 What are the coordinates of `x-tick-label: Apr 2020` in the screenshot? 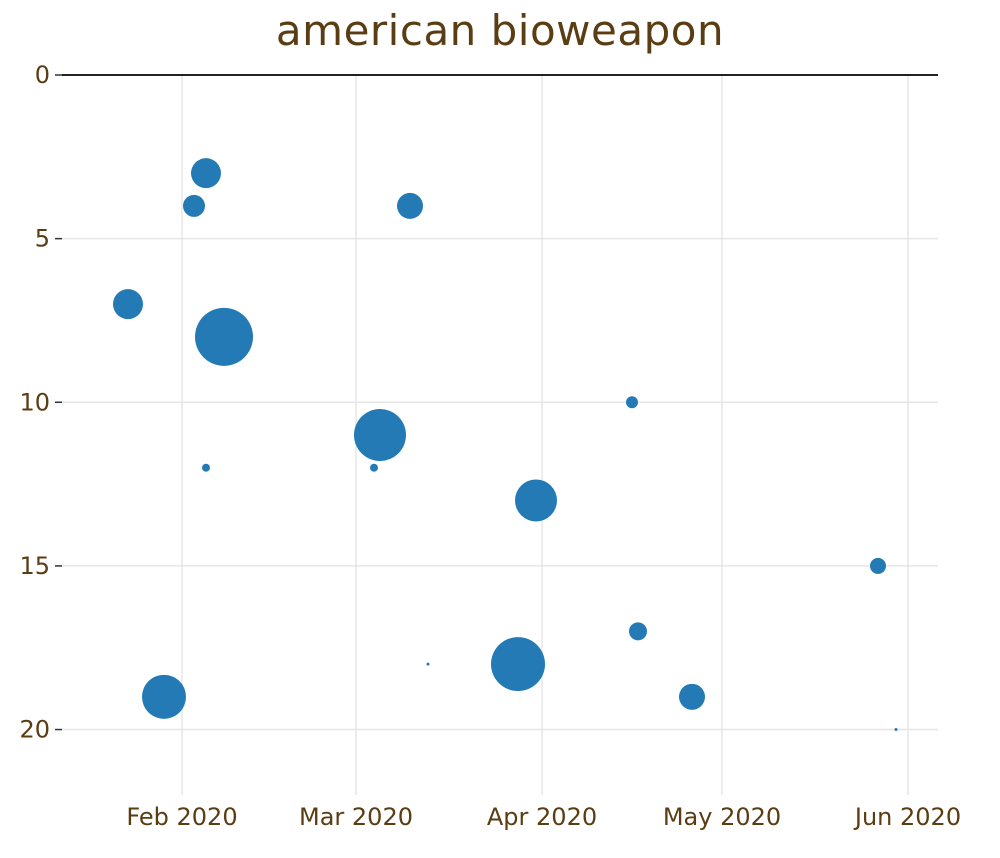 It's located at (542, 817).